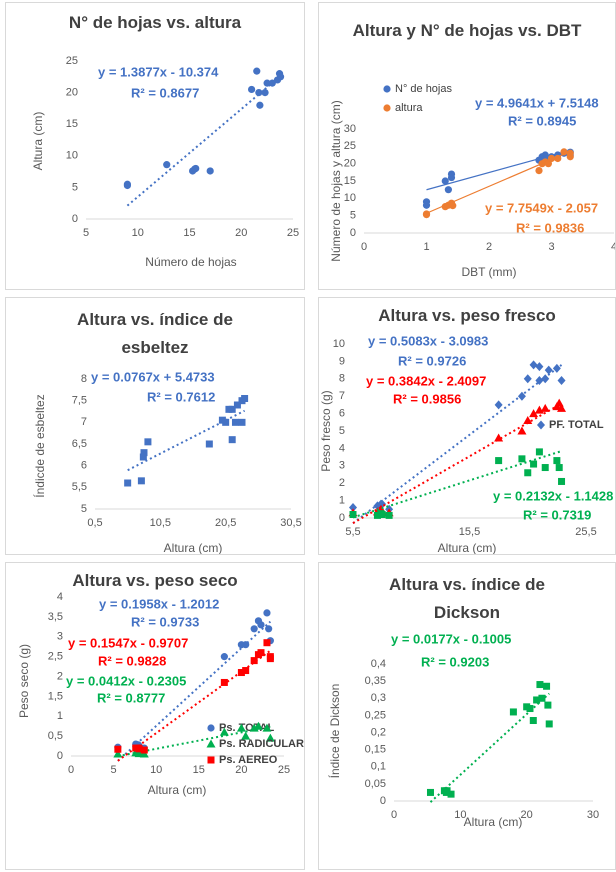 The width and height of the screenshot is (616, 872). What do you see at coordinates (550, 227) in the screenshot?
I see `r-squared: R² = 0.9836` at bounding box center [550, 227].